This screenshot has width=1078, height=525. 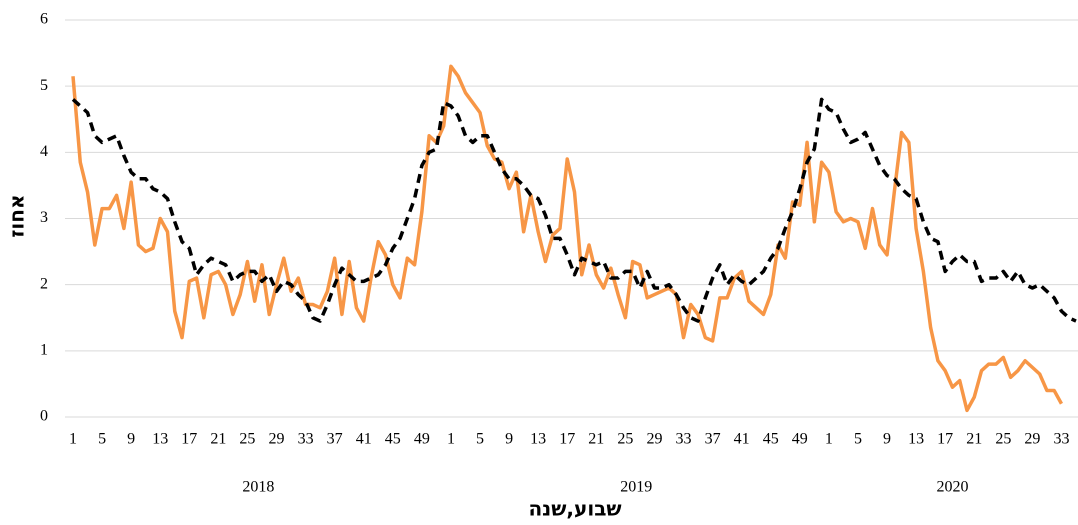 I want to click on y-tick-label: 2, so click(x=44, y=283).